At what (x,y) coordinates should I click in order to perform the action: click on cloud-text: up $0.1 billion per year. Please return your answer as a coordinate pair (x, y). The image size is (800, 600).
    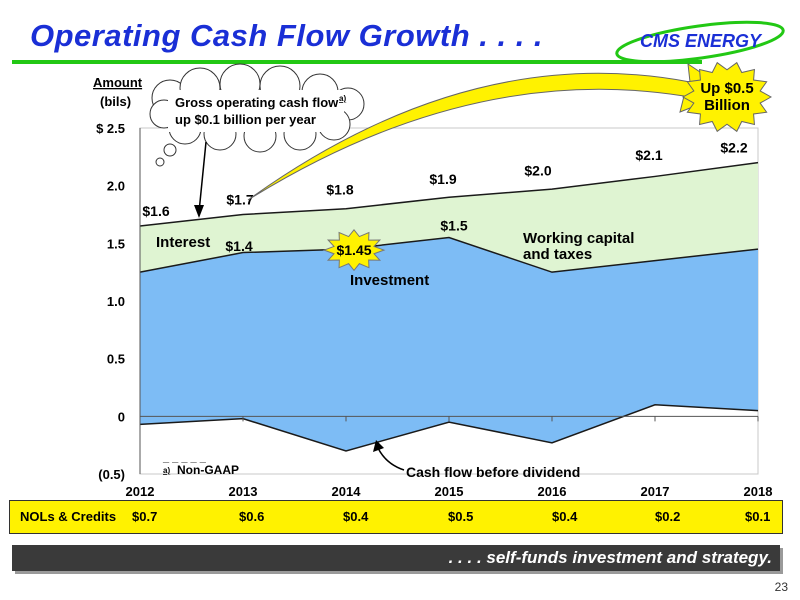
    Looking at the image, I should click on (245, 119).